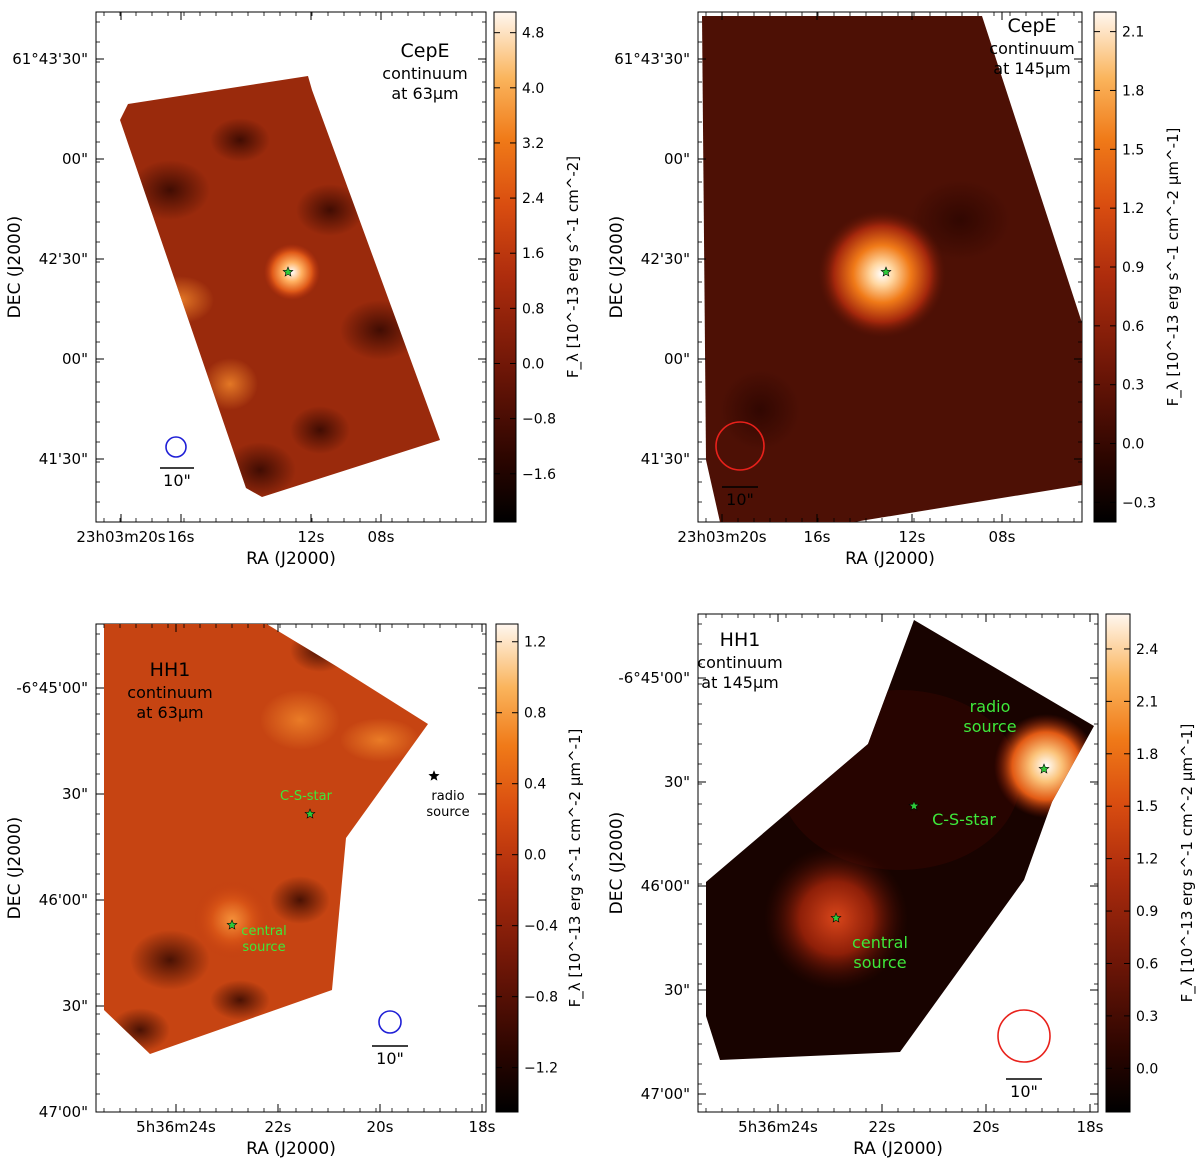  What do you see at coordinates (533, 254) in the screenshot?
I see `colorbar-tick-label: 1.6` at bounding box center [533, 254].